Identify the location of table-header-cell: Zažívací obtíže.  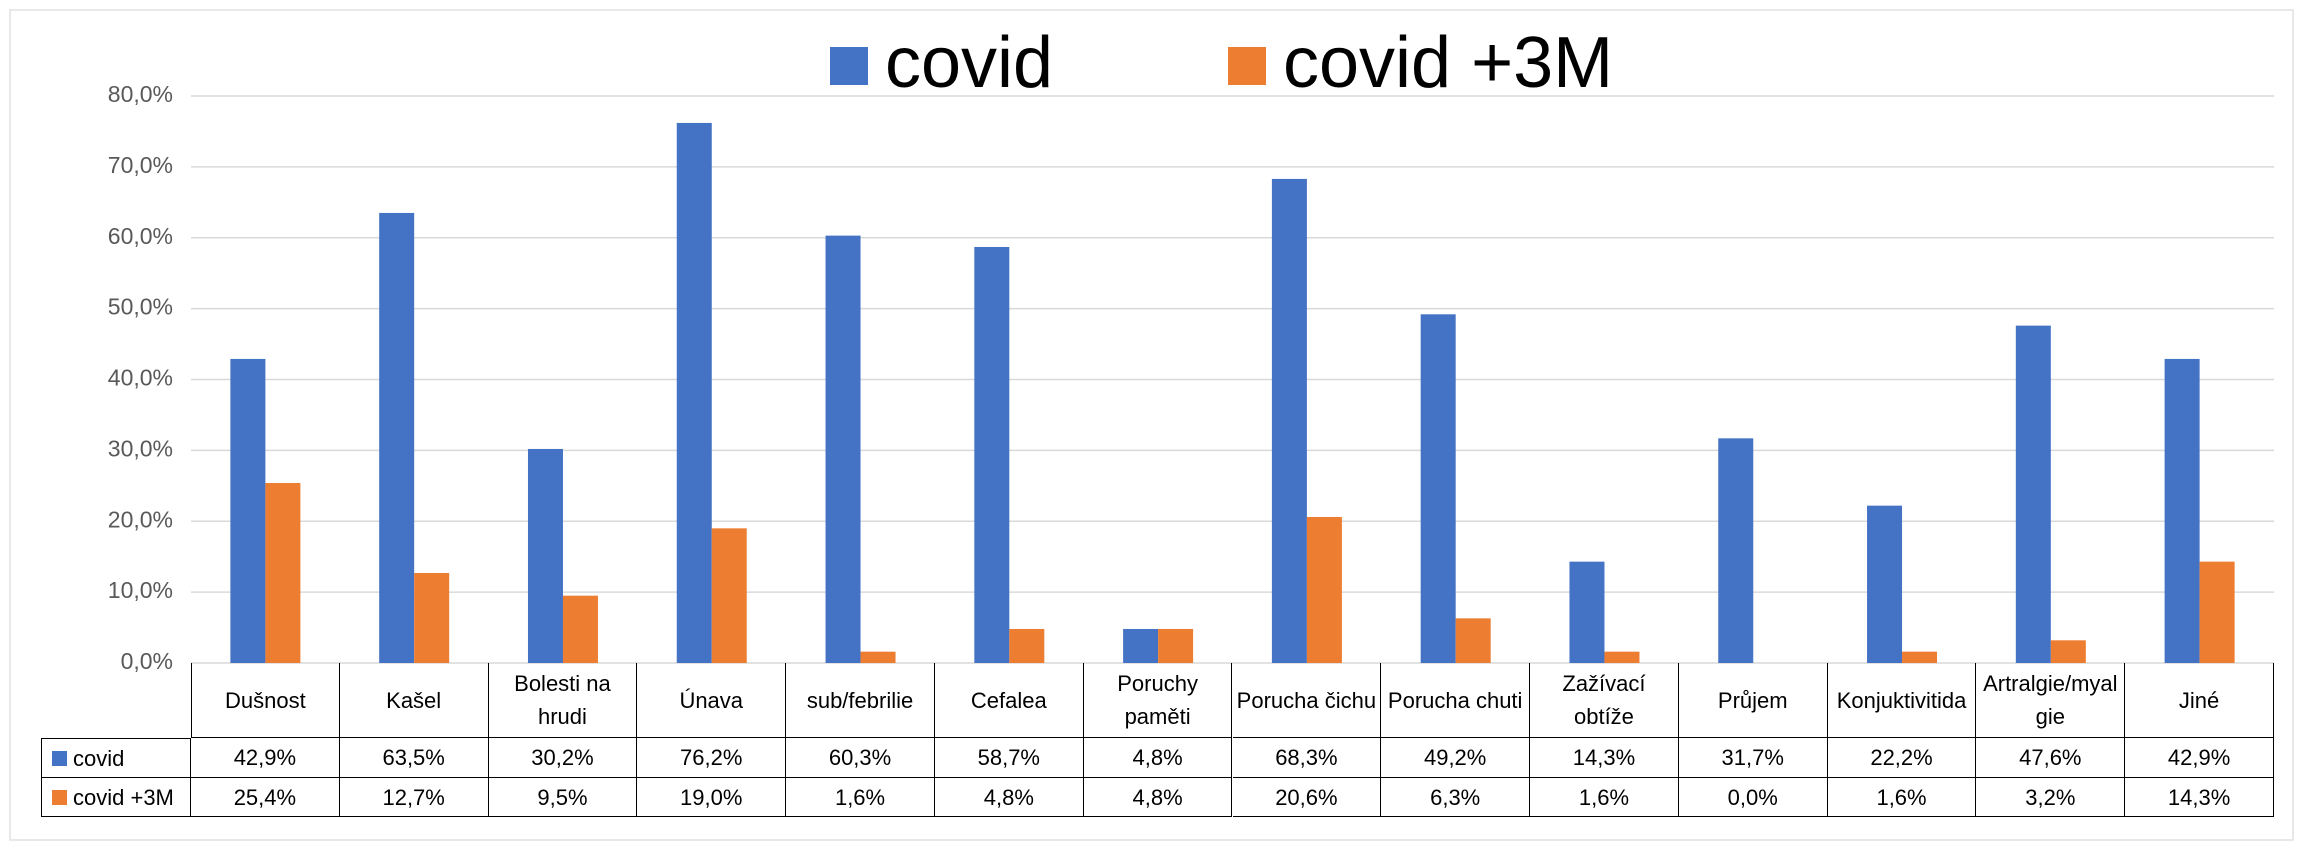
(1604, 700).